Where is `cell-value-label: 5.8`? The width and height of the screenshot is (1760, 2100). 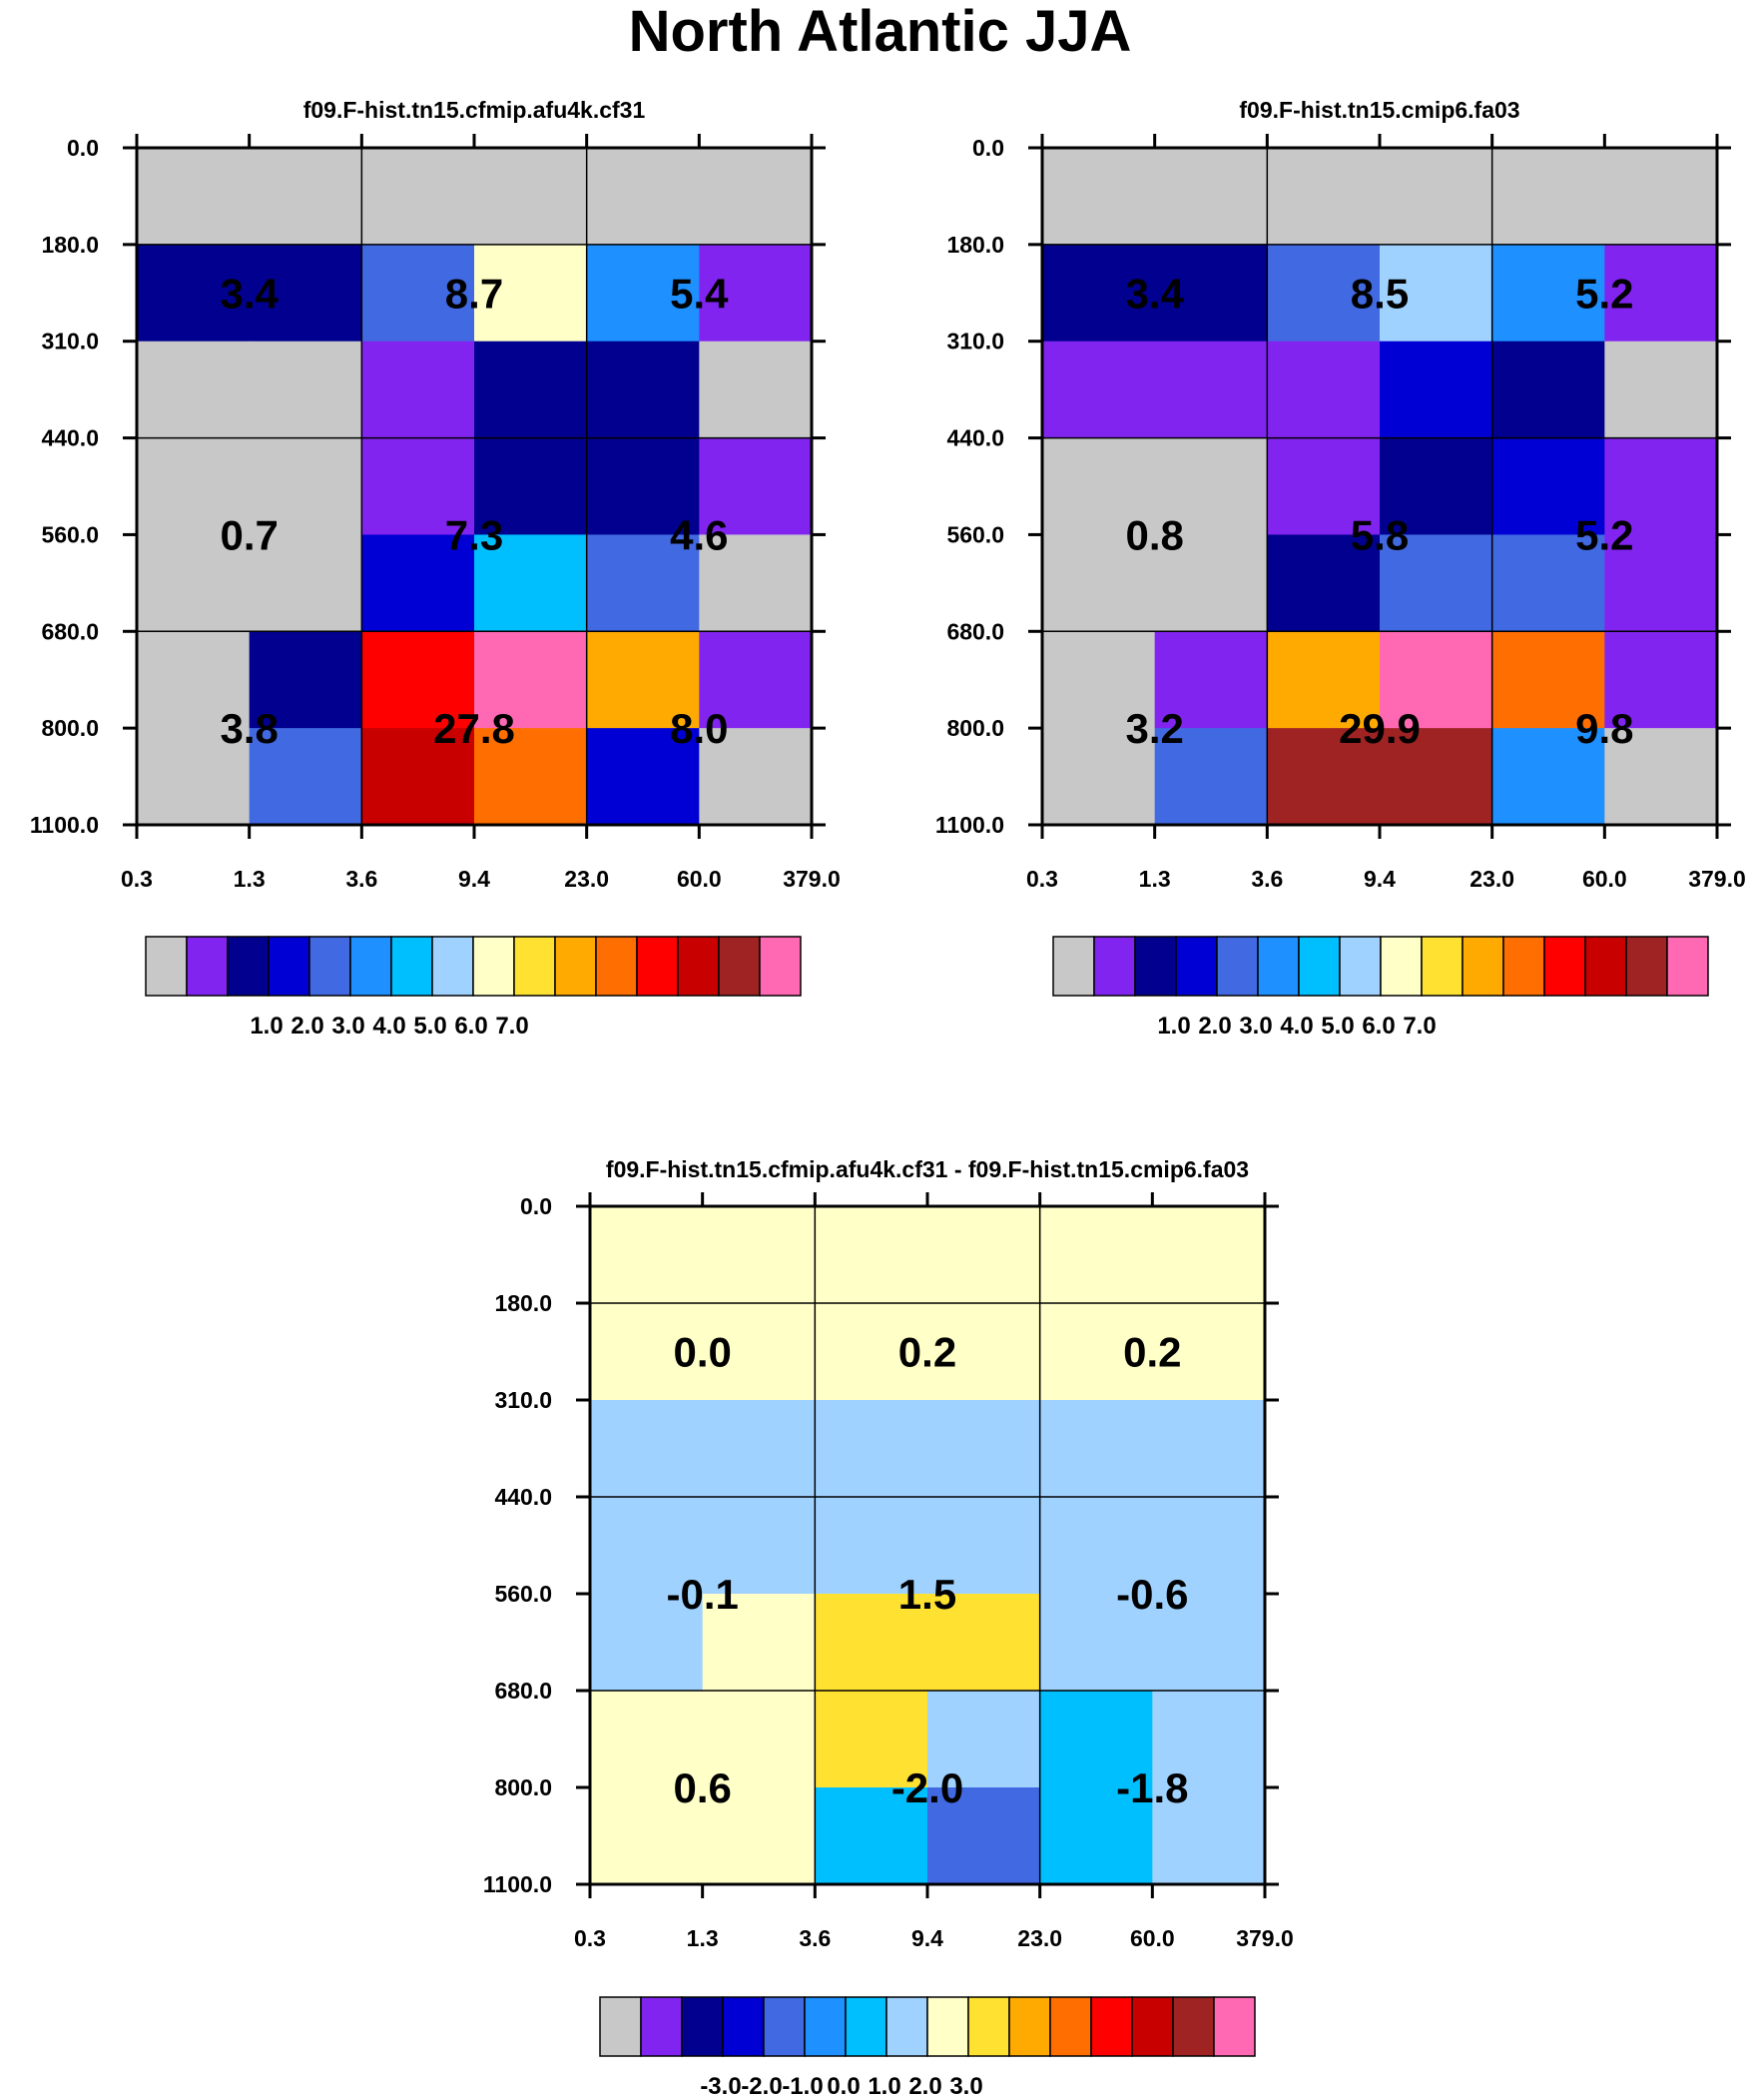
cell-value-label: 5.8 is located at coordinates (1380, 534).